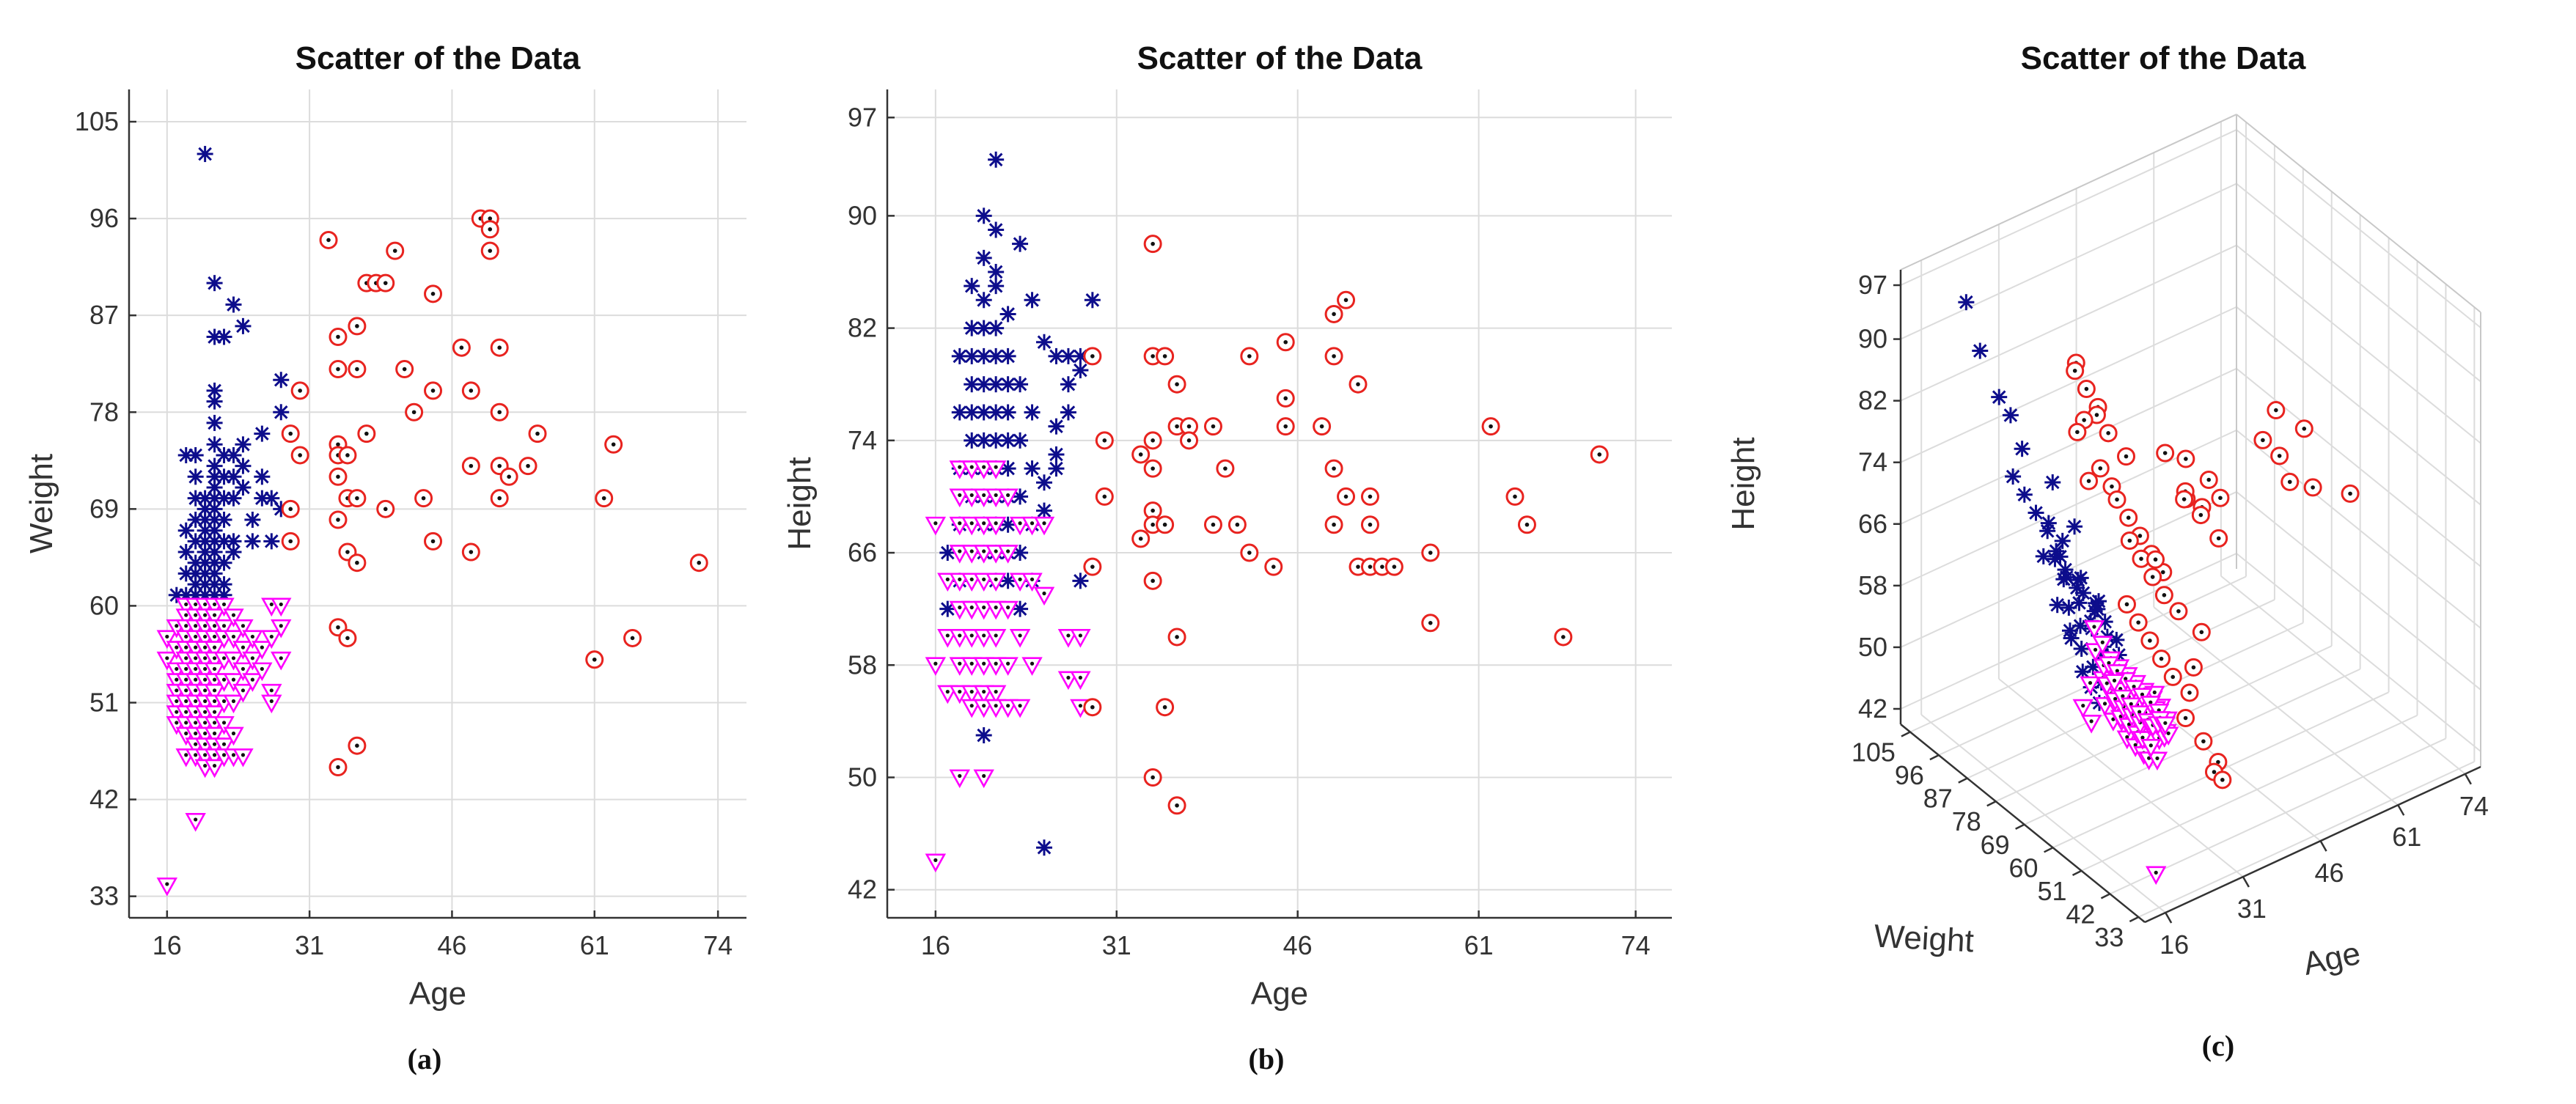  What do you see at coordinates (1743, 483) in the screenshot?
I see `z-axis-label: Height` at bounding box center [1743, 483].